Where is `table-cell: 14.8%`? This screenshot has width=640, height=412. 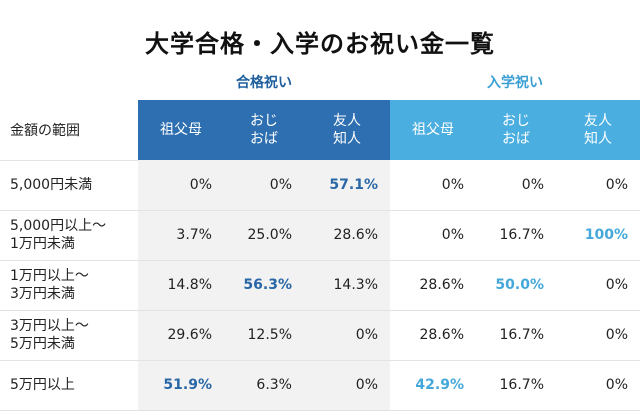
table-cell: 14.8% is located at coordinates (181, 285).